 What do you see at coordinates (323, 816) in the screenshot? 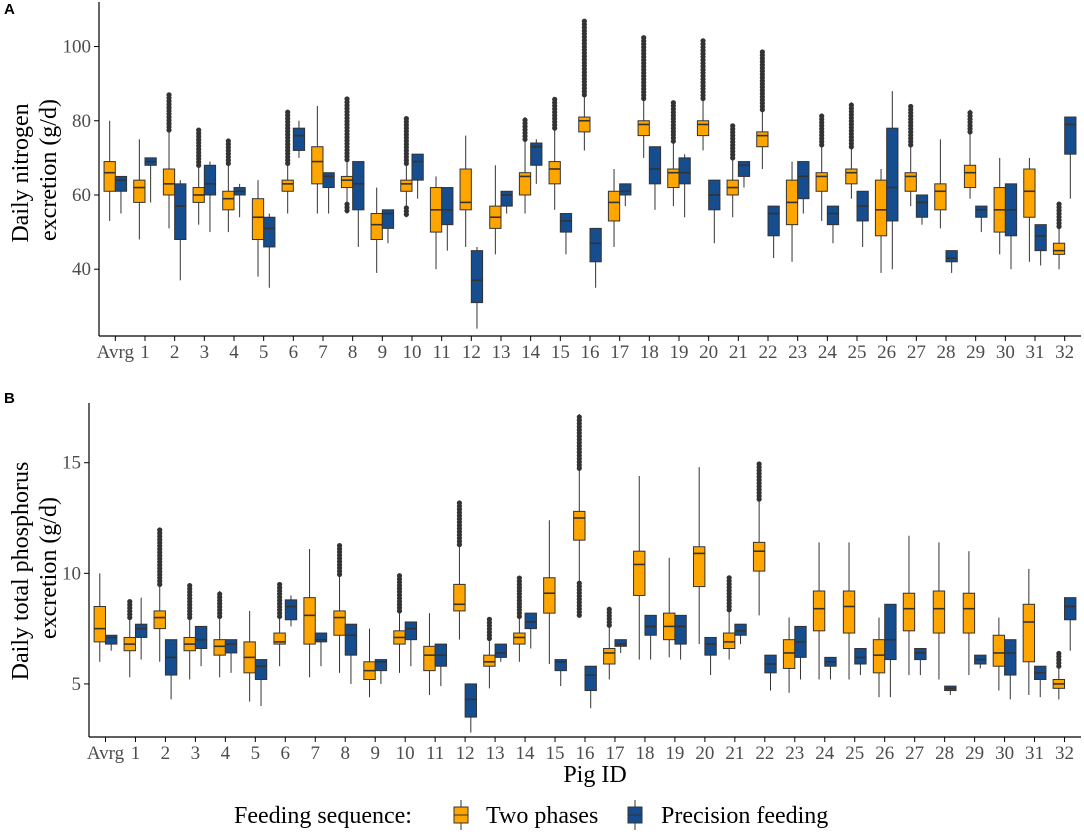
I see `legend-title: Feeding sequence:` at bounding box center [323, 816].